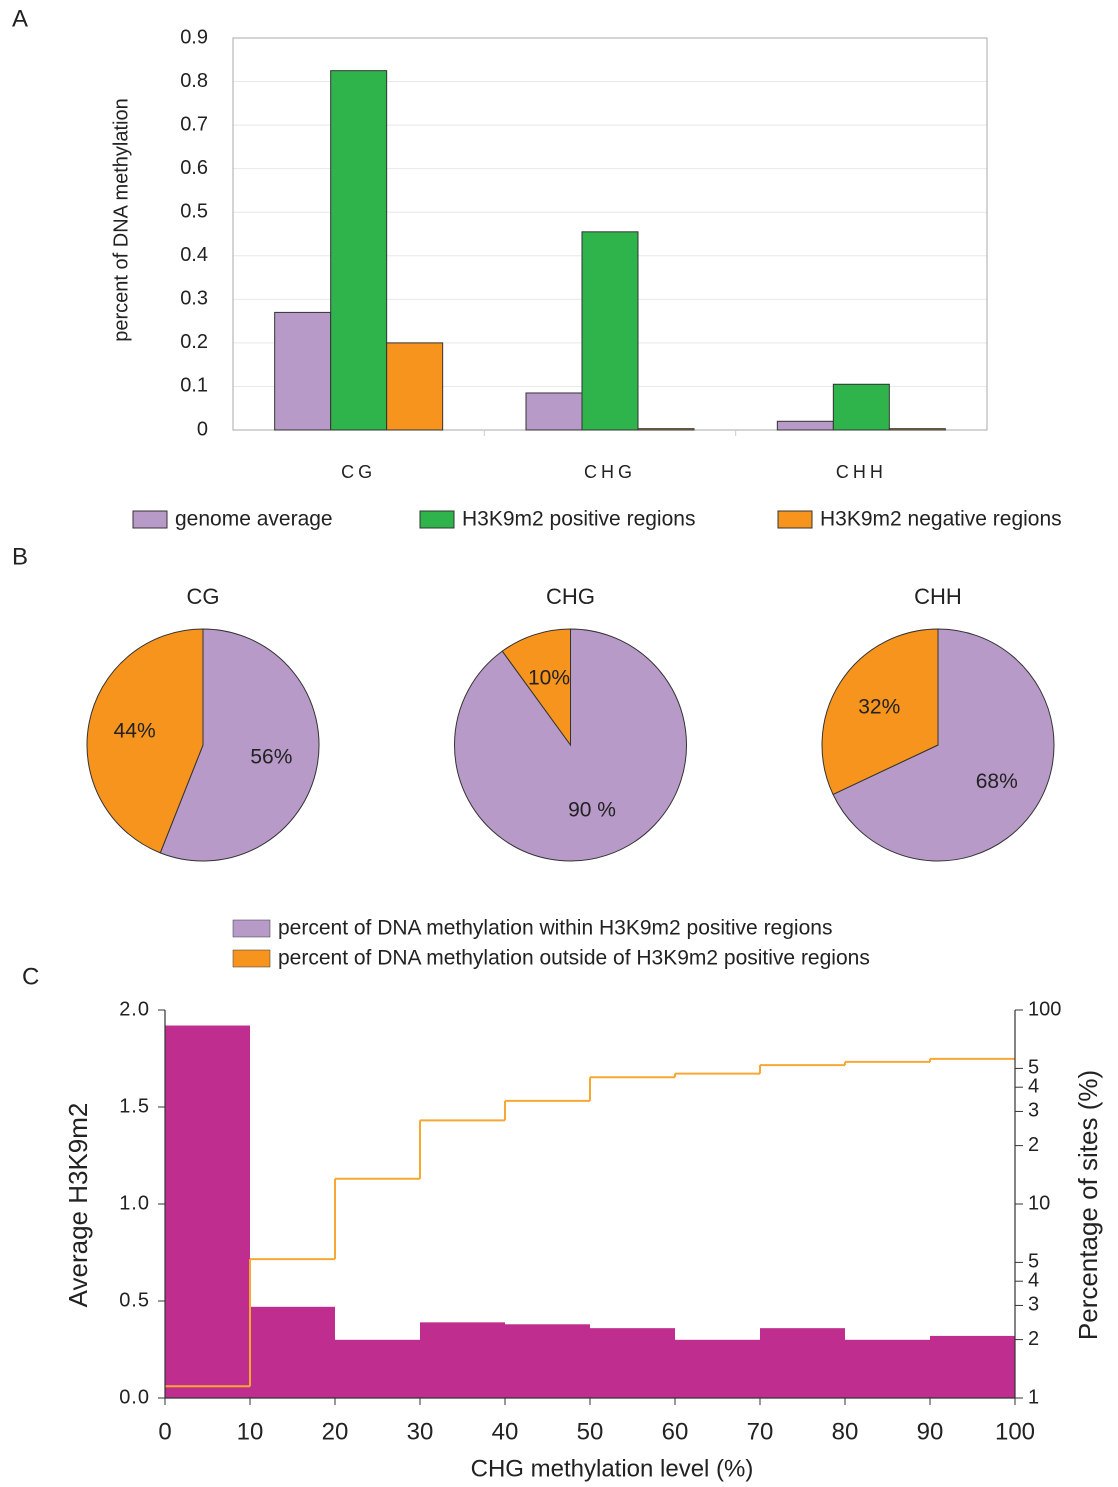 Image resolution: width=1118 pixels, height=1487 pixels. What do you see at coordinates (194, 342) in the screenshot?
I see `y-tick-label: 0.2` at bounding box center [194, 342].